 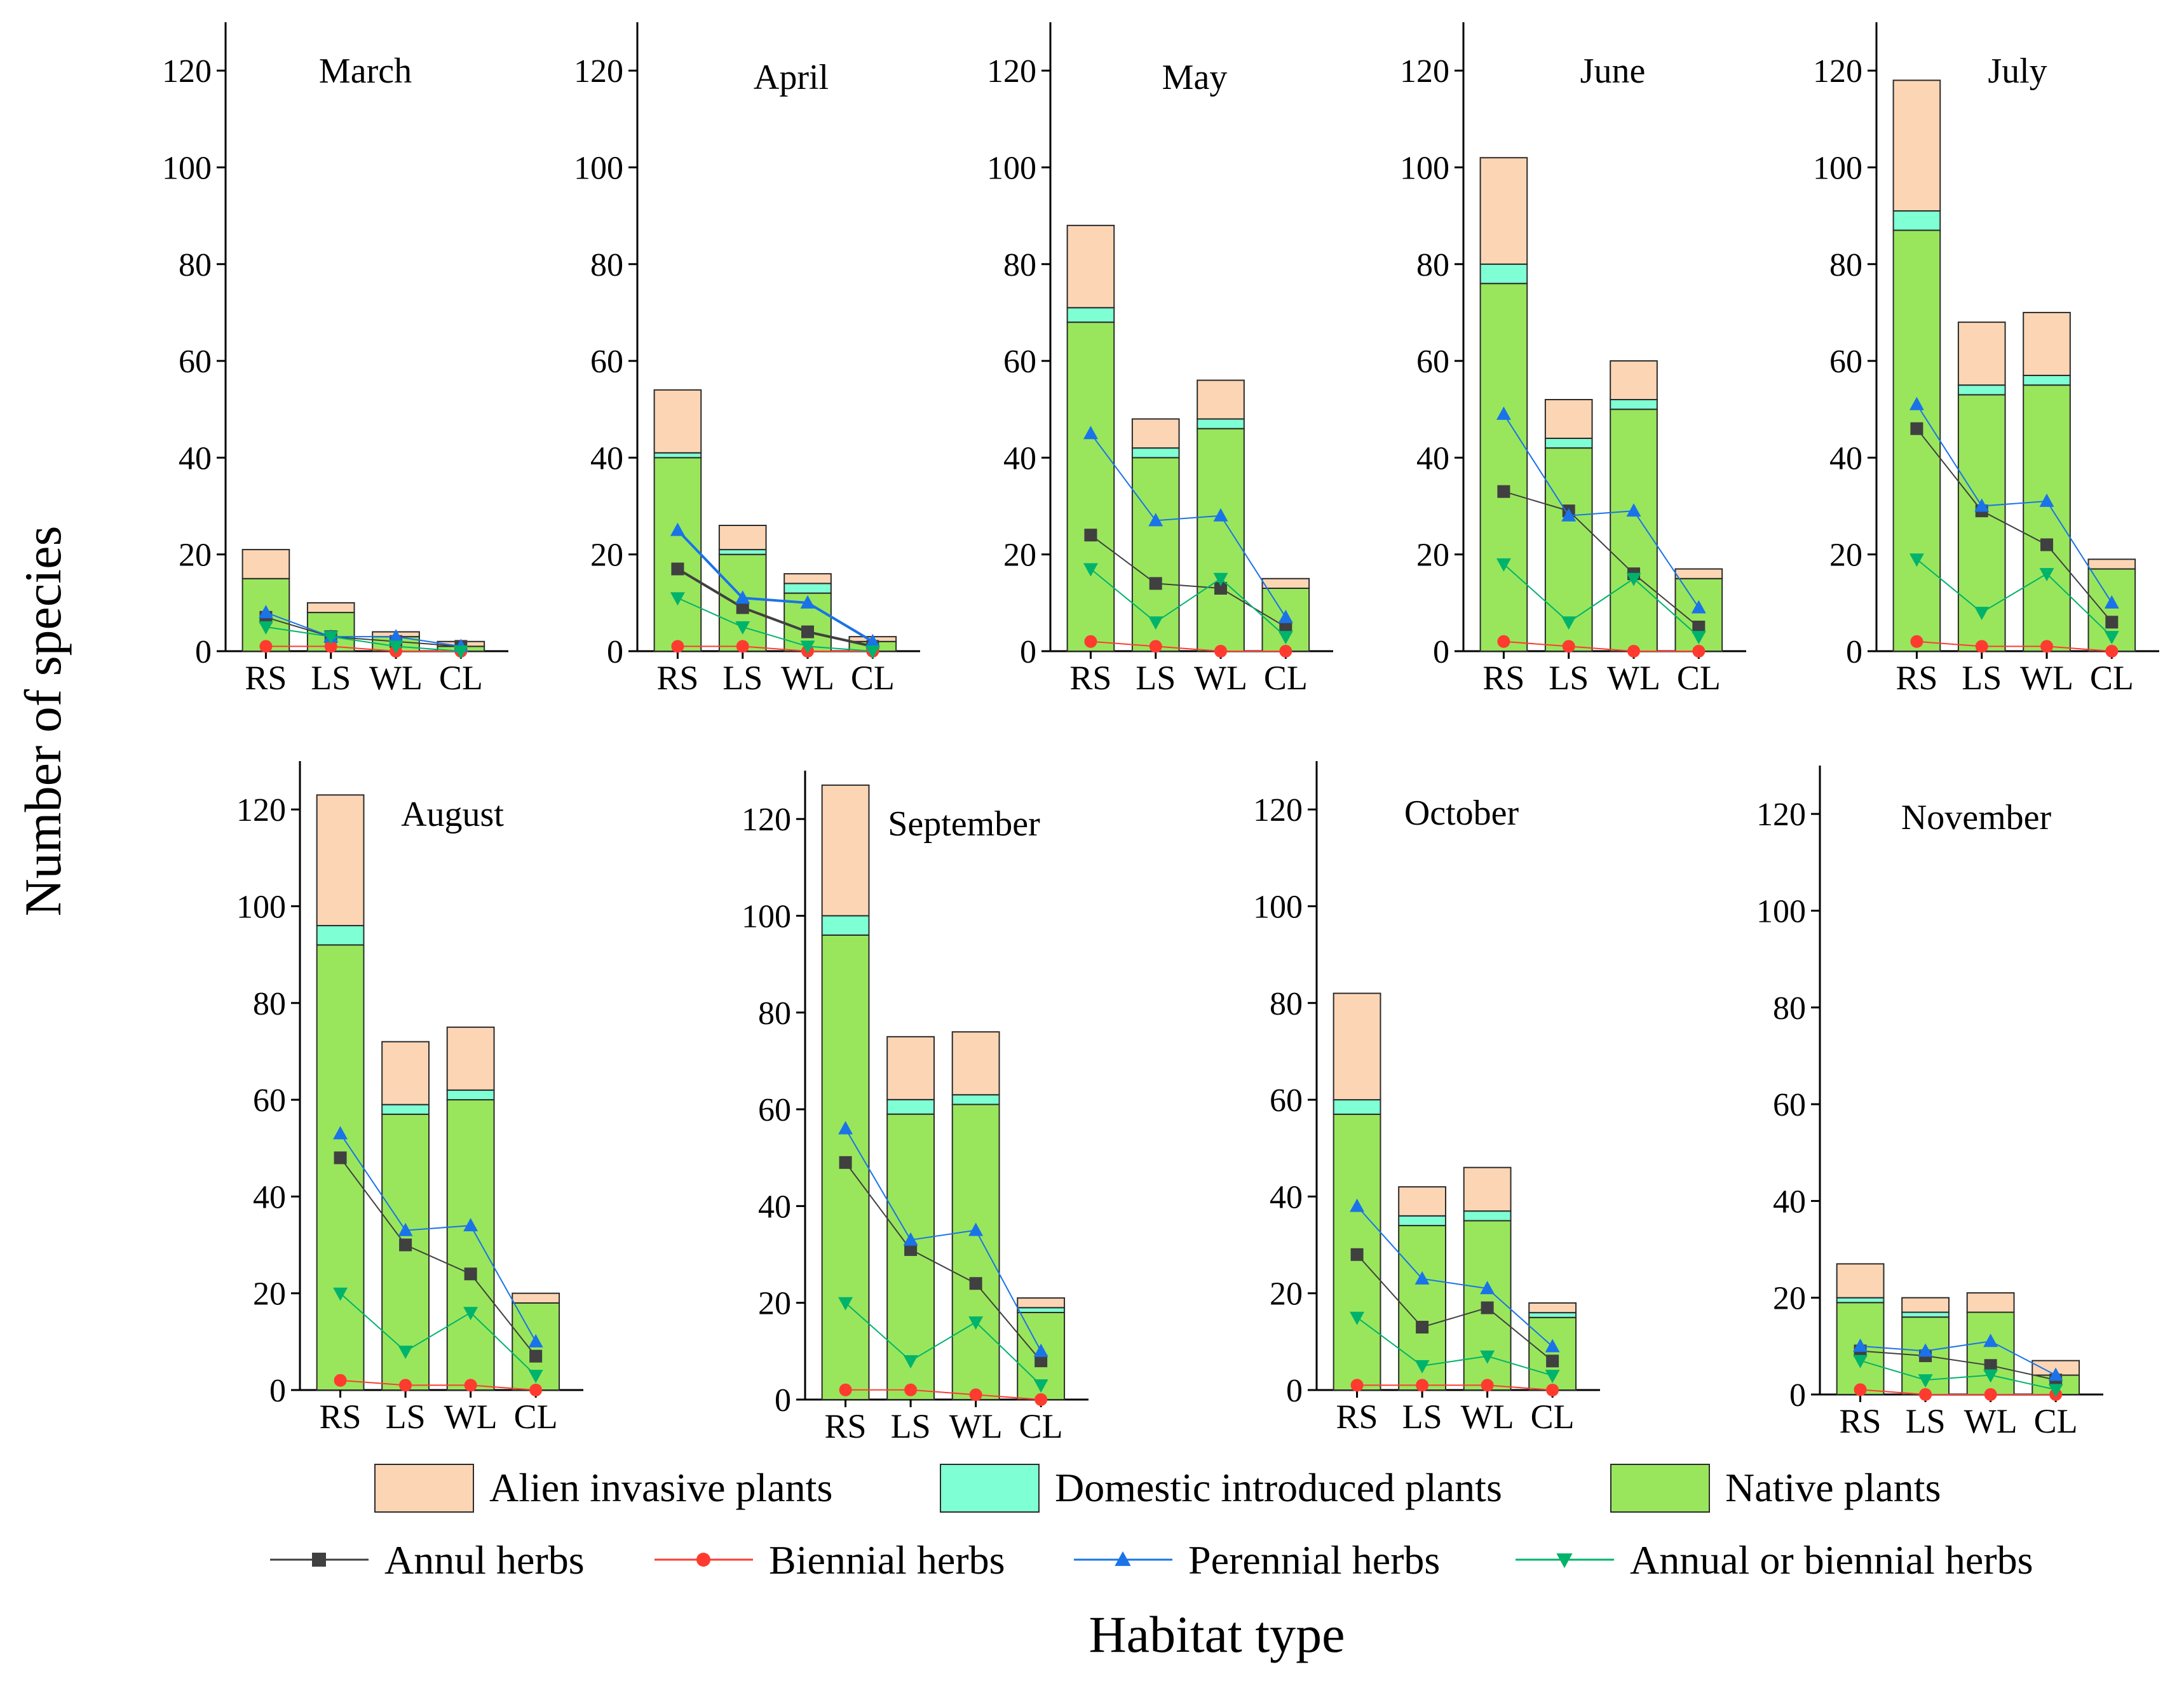 What do you see at coordinates (365, 71) in the screenshot?
I see `panel-title: March` at bounding box center [365, 71].